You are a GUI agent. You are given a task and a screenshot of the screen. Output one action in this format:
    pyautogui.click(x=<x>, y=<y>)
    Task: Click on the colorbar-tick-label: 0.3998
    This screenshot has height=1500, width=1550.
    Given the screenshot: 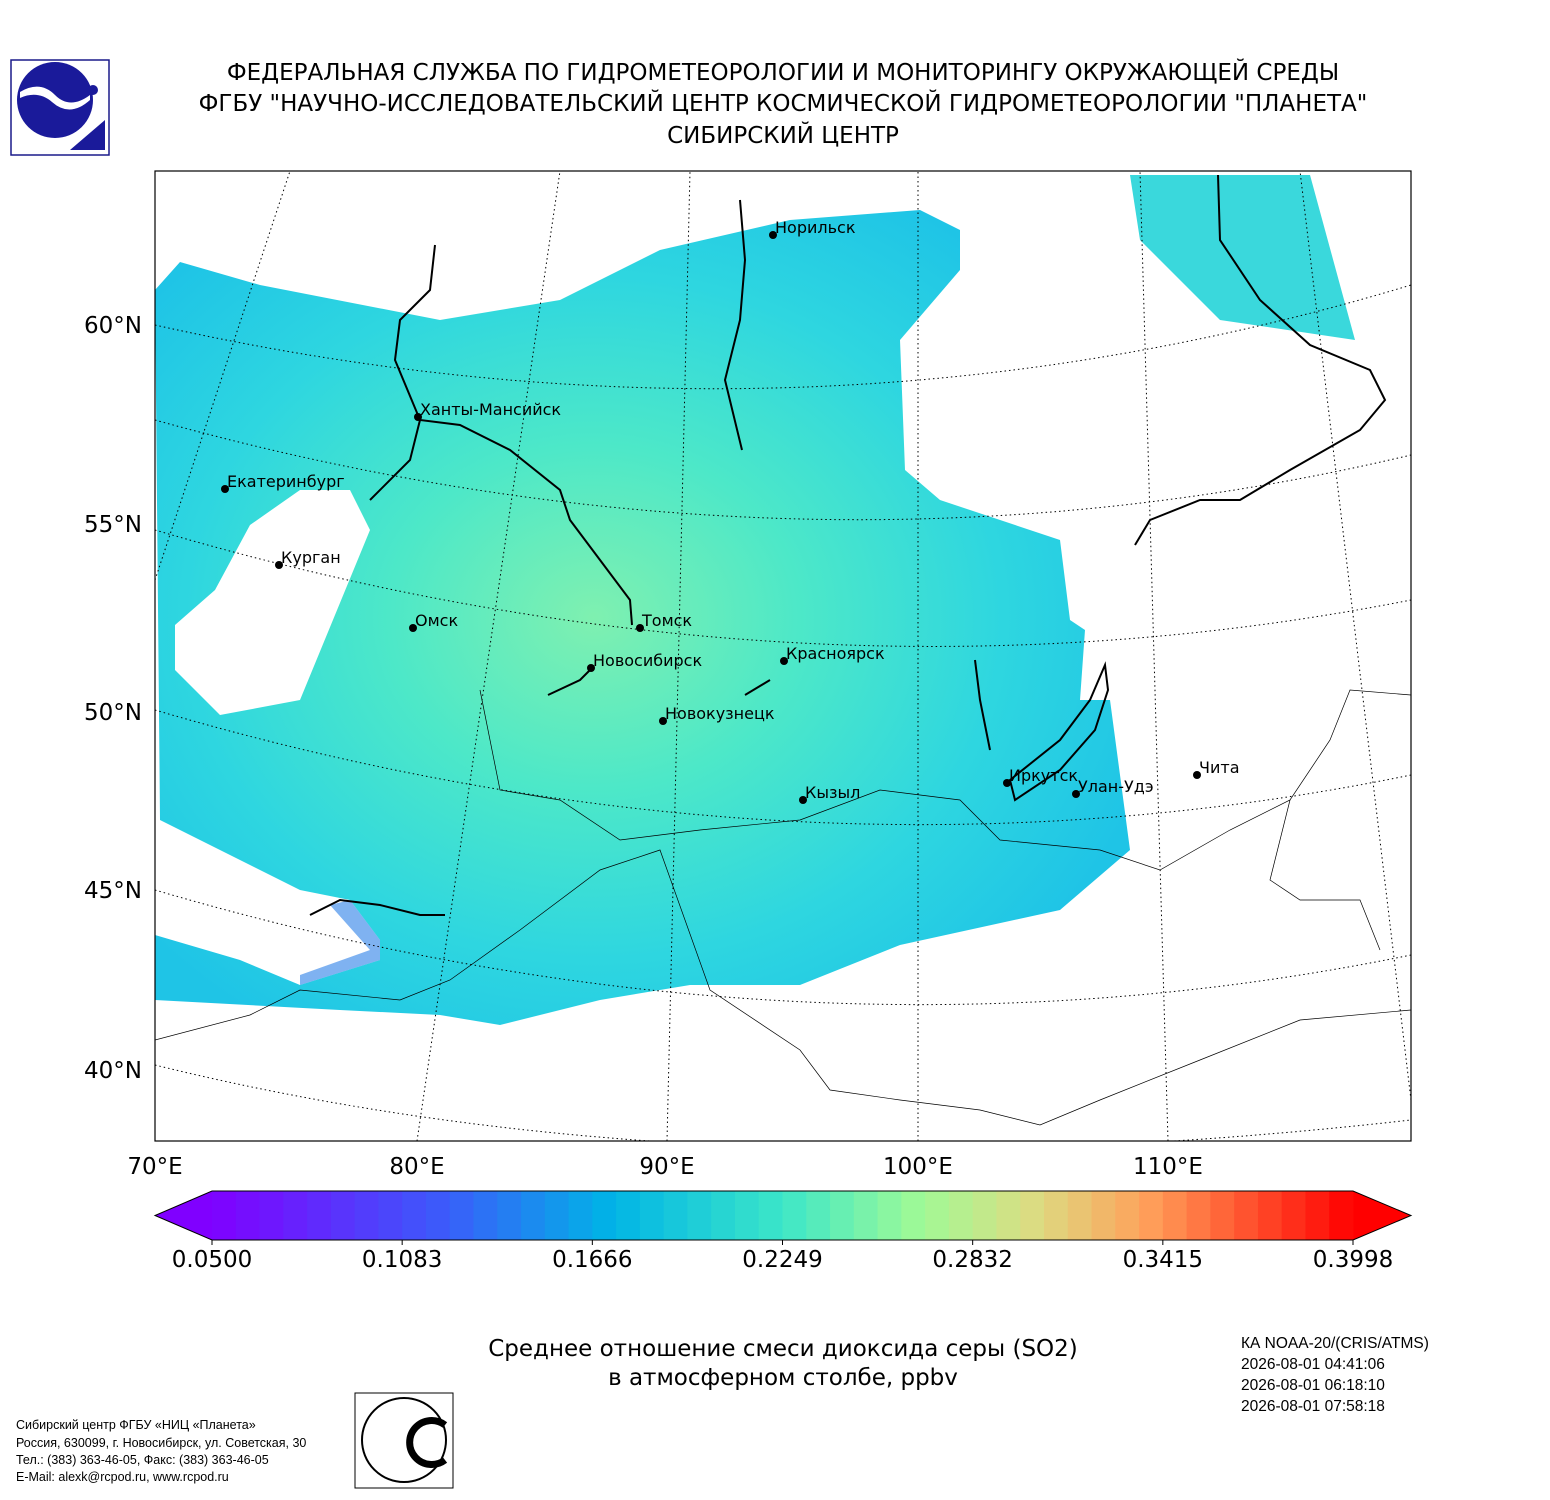 What is the action you would take?
    pyautogui.click(x=1353, y=1260)
    